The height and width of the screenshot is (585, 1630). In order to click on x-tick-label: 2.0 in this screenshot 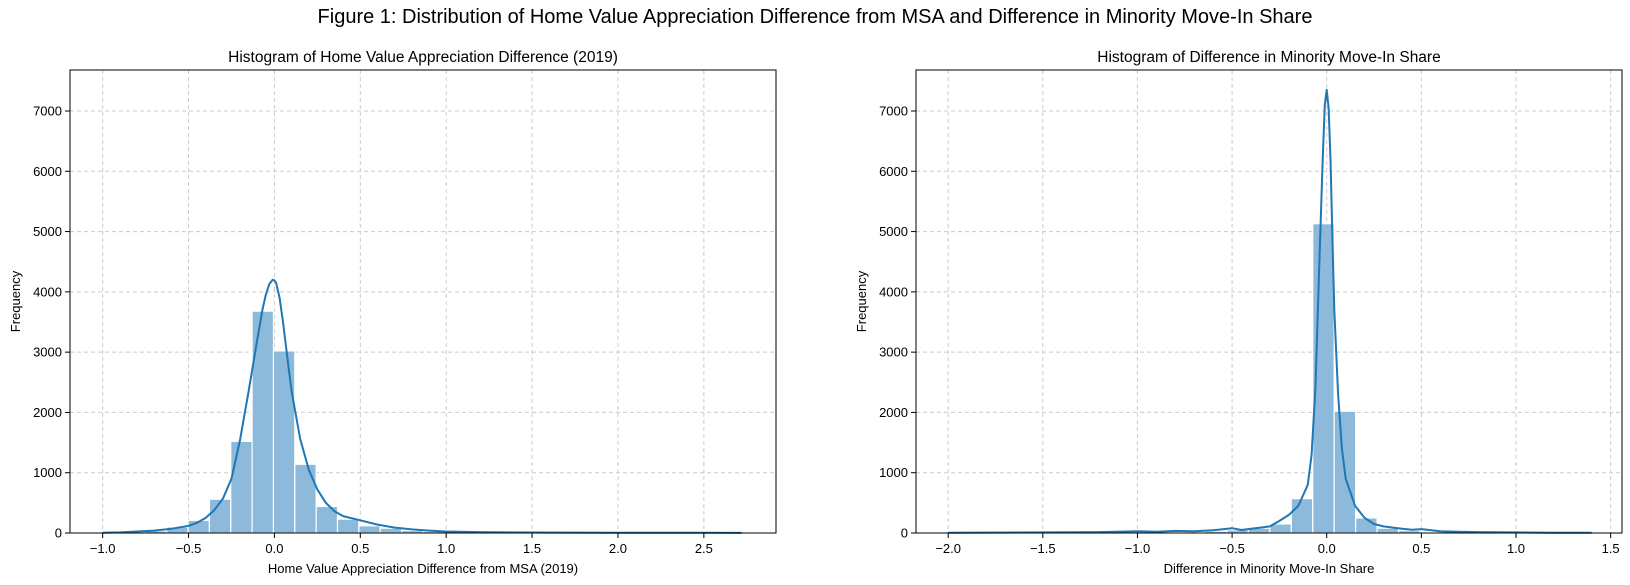, I will do `click(618, 548)`.